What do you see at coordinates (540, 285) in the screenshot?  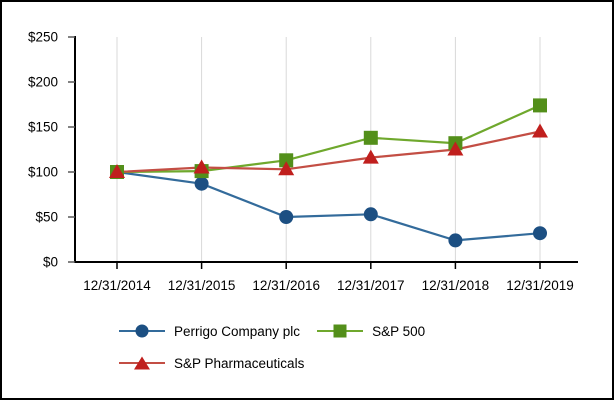 I see `x-tick-label: 12/31/2019` at bounding box center [540, 285].